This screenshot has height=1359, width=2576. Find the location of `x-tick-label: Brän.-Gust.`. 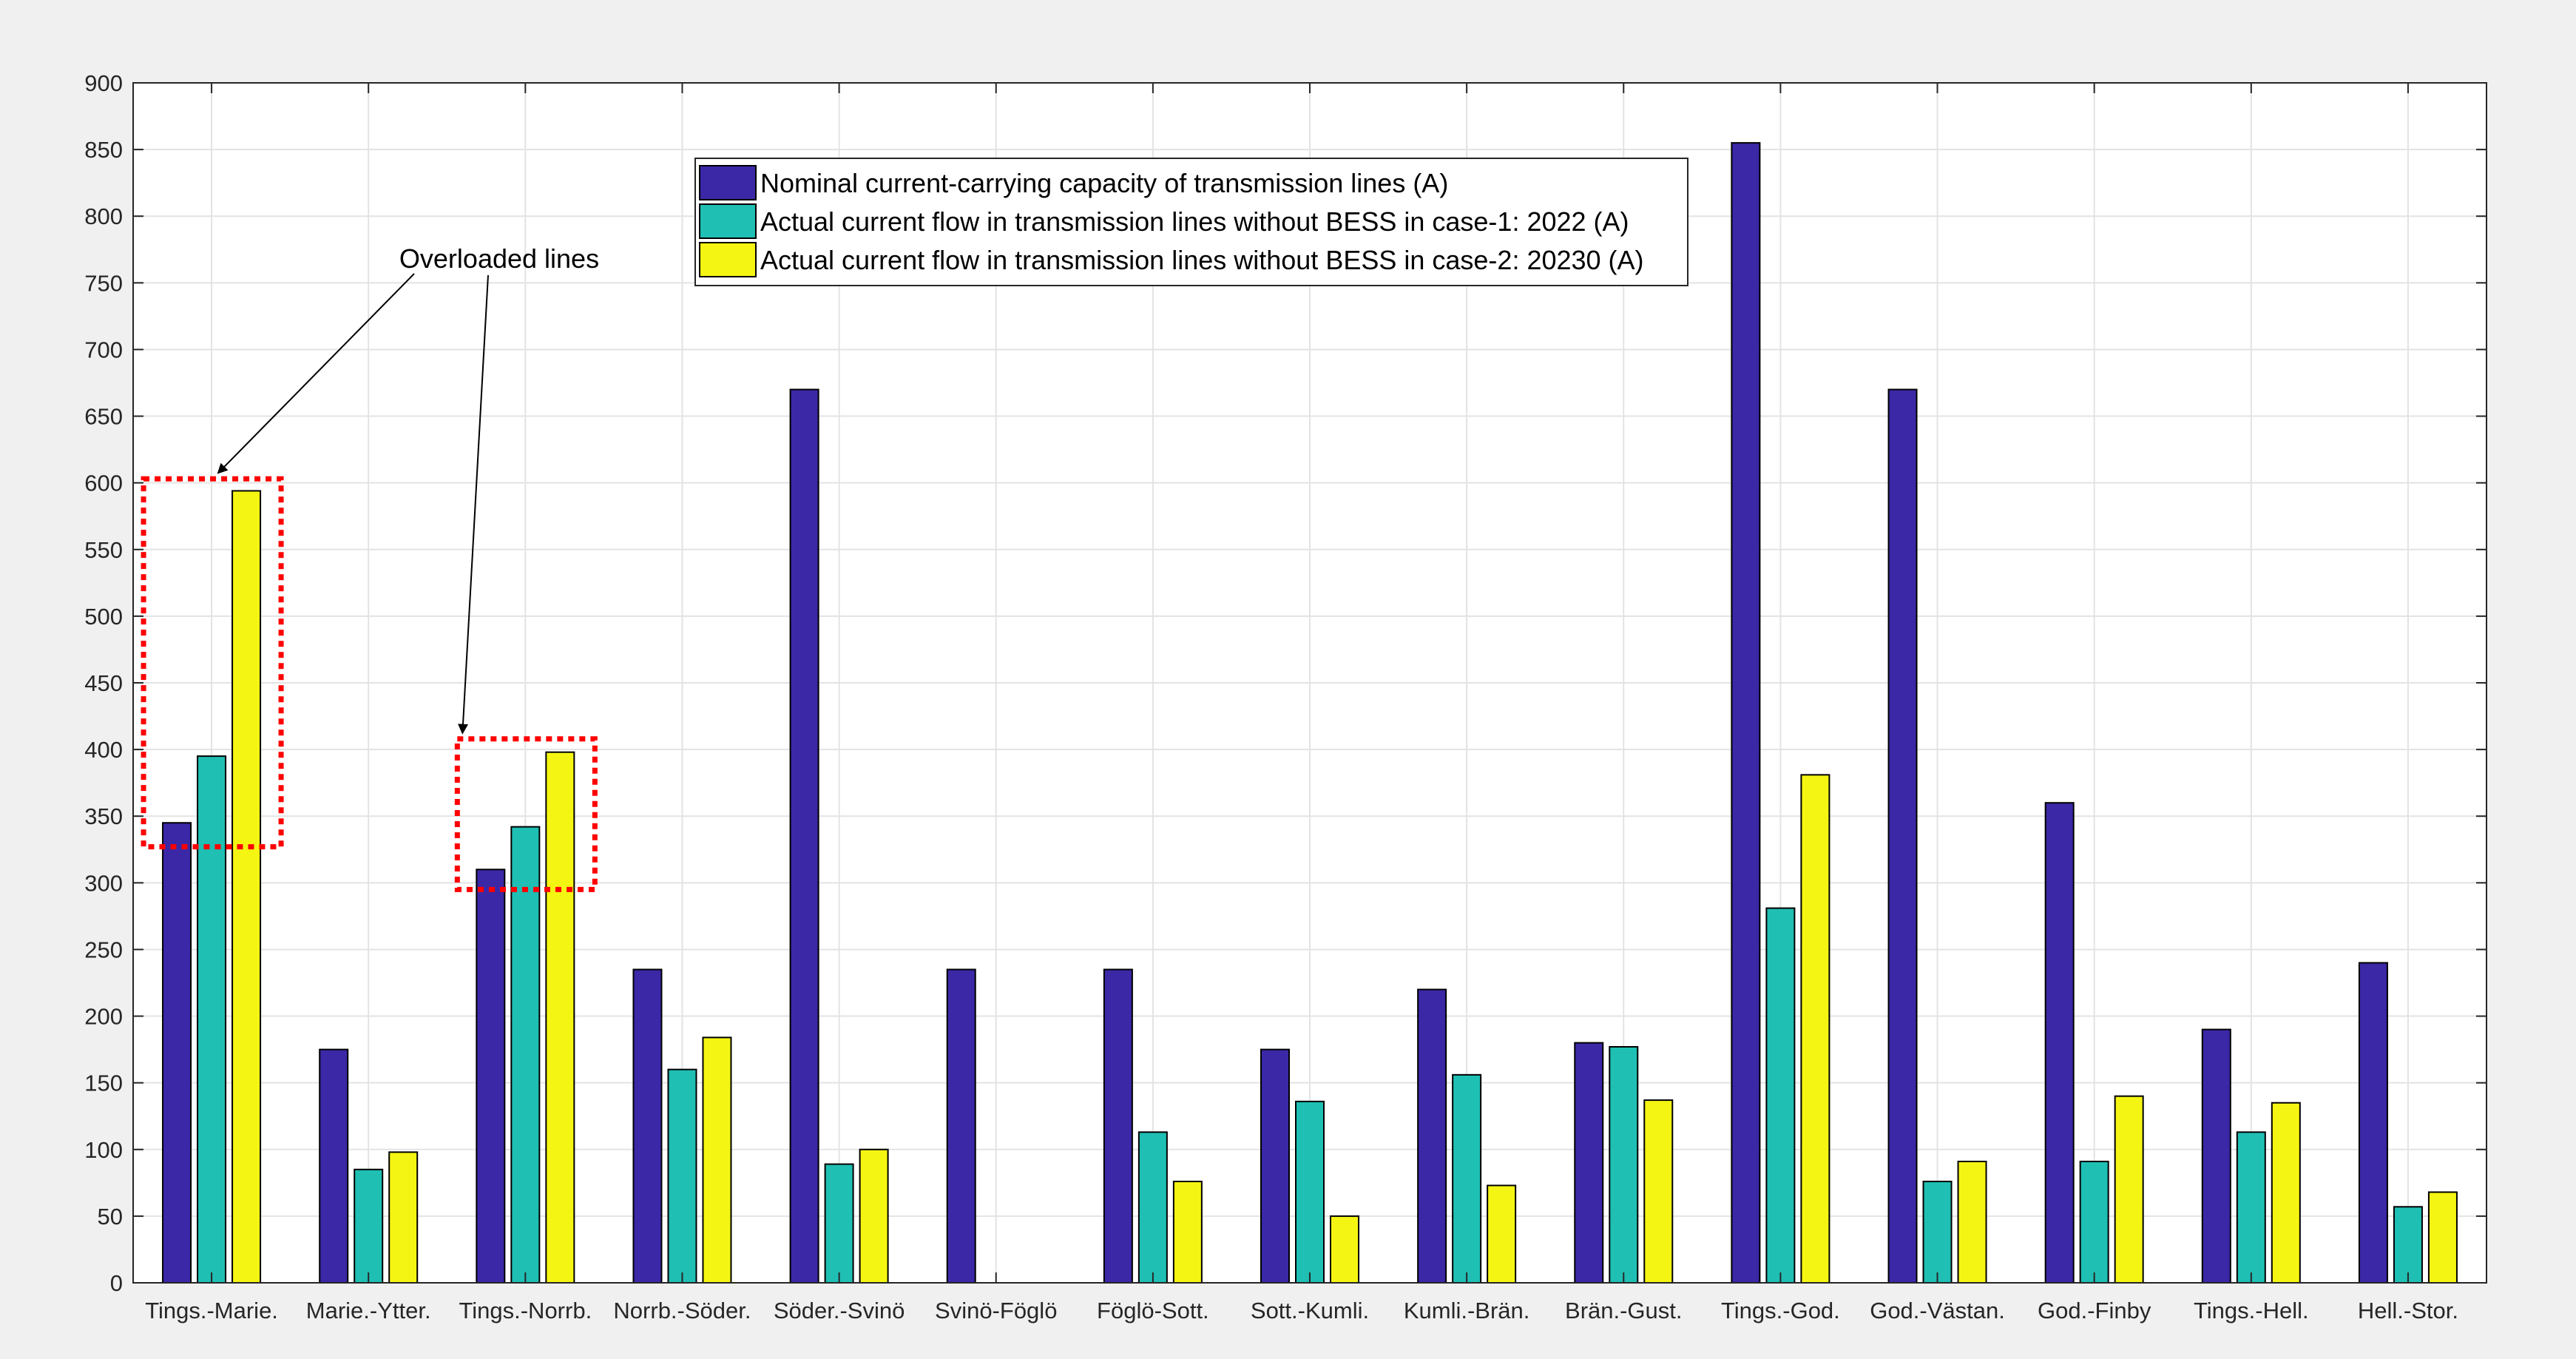

x-tick-label: Brän.-Gust. is located at coordinates (1624, 1310).